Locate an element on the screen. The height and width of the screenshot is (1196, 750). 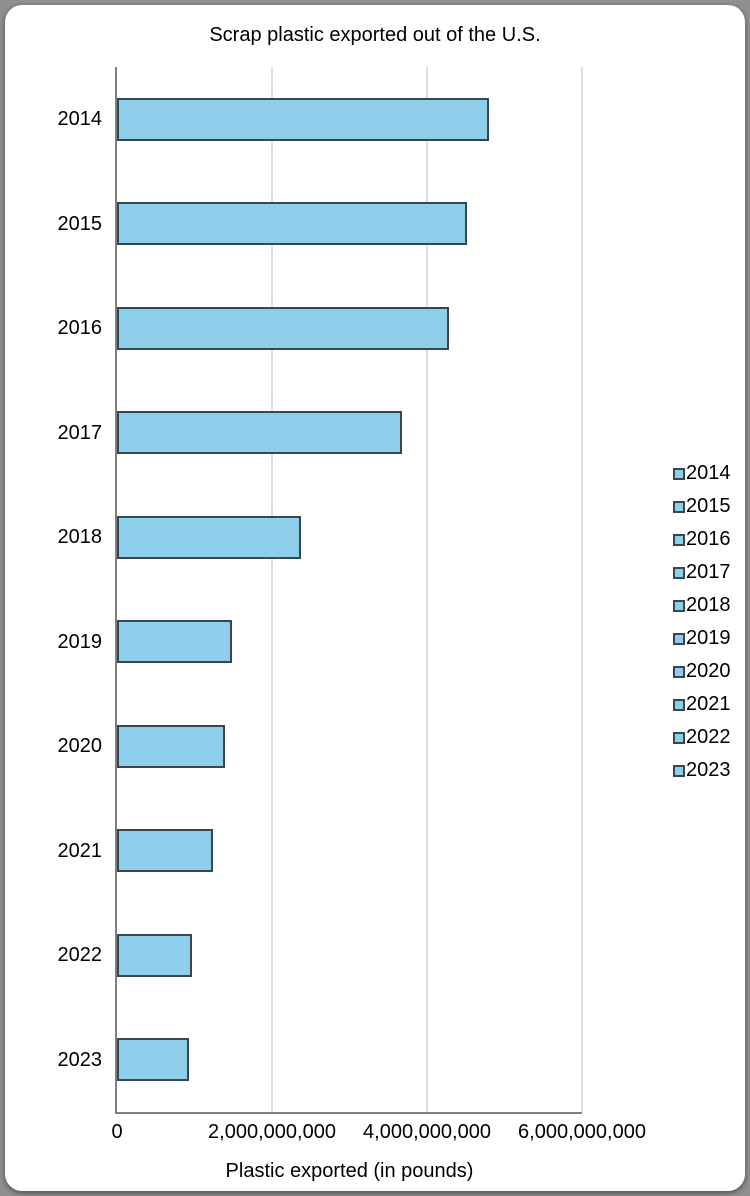
legend-item-2017: 2017 is located at coordinates (702, 572).